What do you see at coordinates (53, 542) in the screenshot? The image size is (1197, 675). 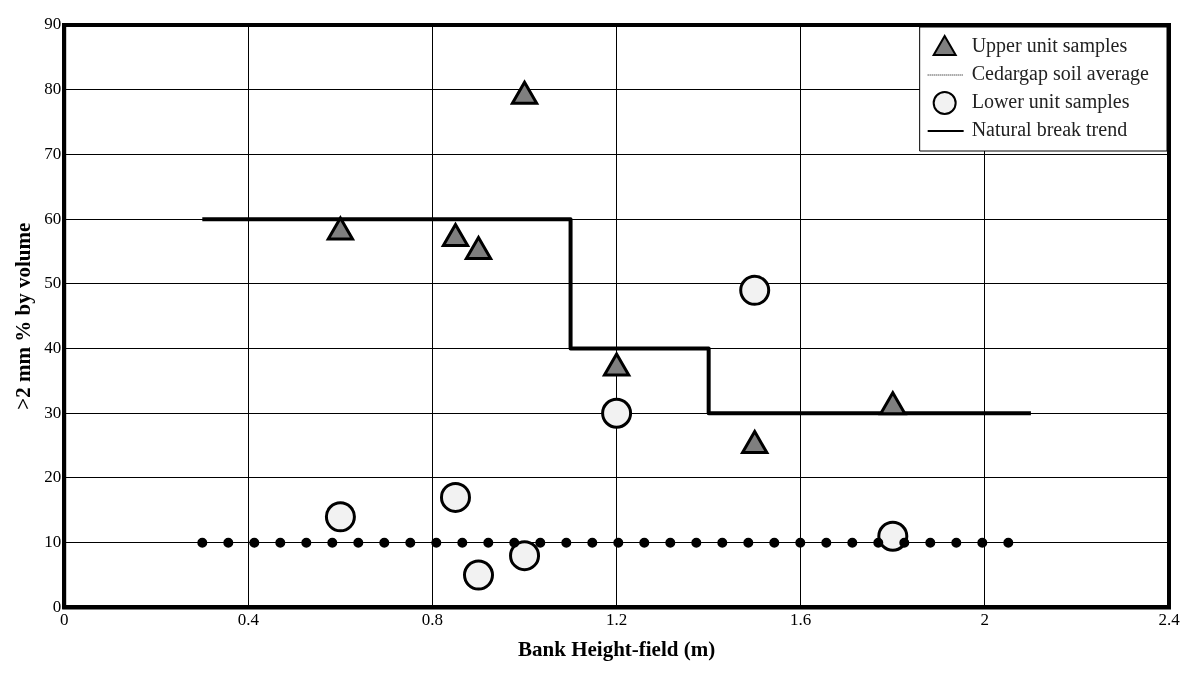 I see `y-tick-label: 10` at bounding box center [53, 542].